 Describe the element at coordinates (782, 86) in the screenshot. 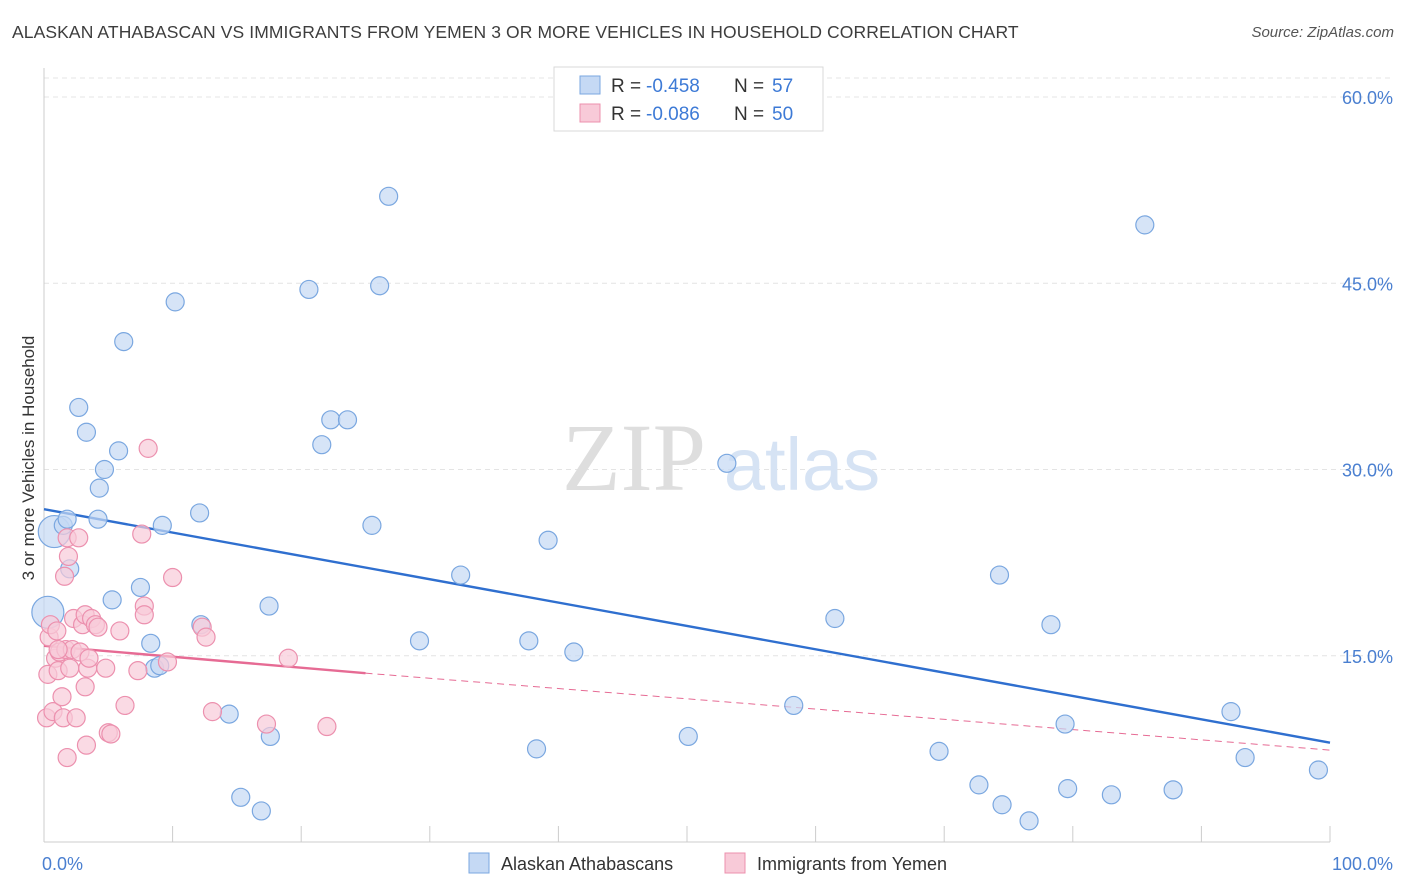

I see `stats-n-value-blue: 57` at that location.